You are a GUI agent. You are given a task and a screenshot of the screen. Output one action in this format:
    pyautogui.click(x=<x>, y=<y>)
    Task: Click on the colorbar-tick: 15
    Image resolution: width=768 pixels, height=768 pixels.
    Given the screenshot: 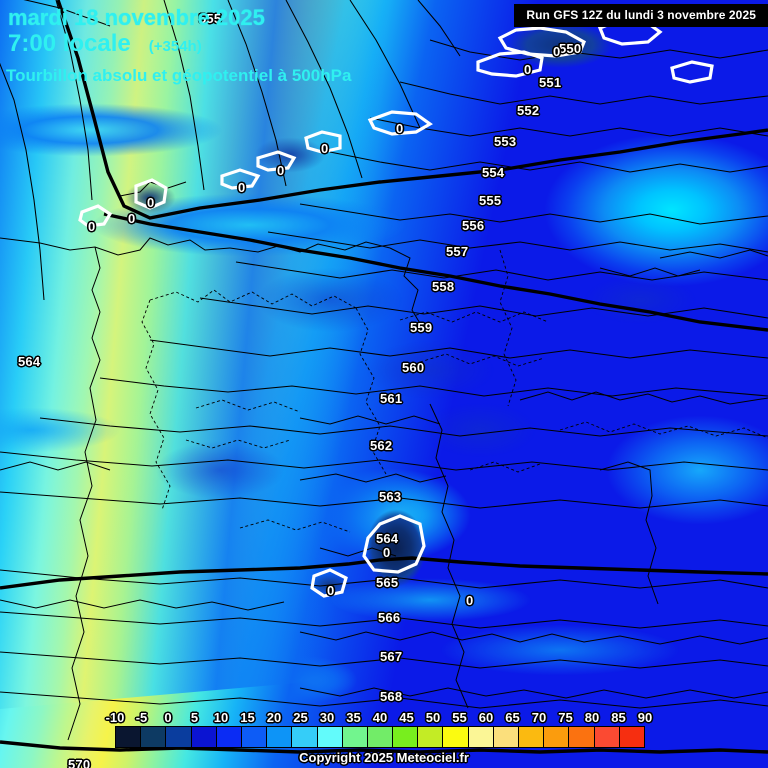 What is the action you would take?
    pyautogui.click(x=247, y=717)
    